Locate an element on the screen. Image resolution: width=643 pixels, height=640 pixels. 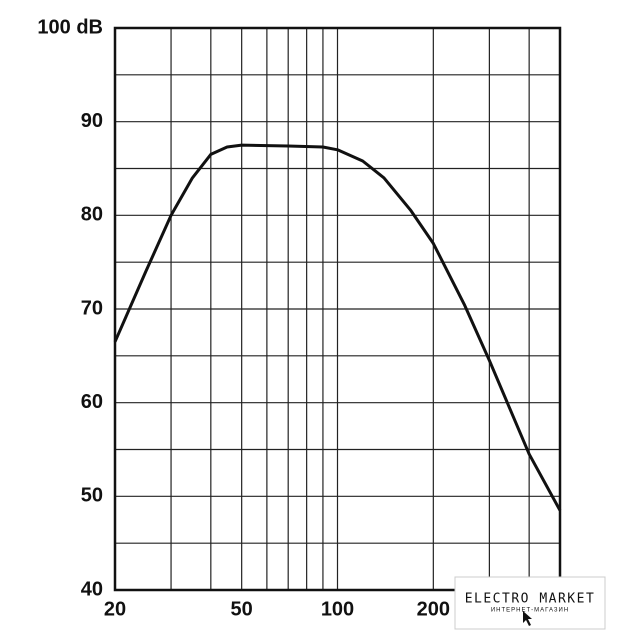
y-tick-label: 50 is located at coordinates (92, 496).